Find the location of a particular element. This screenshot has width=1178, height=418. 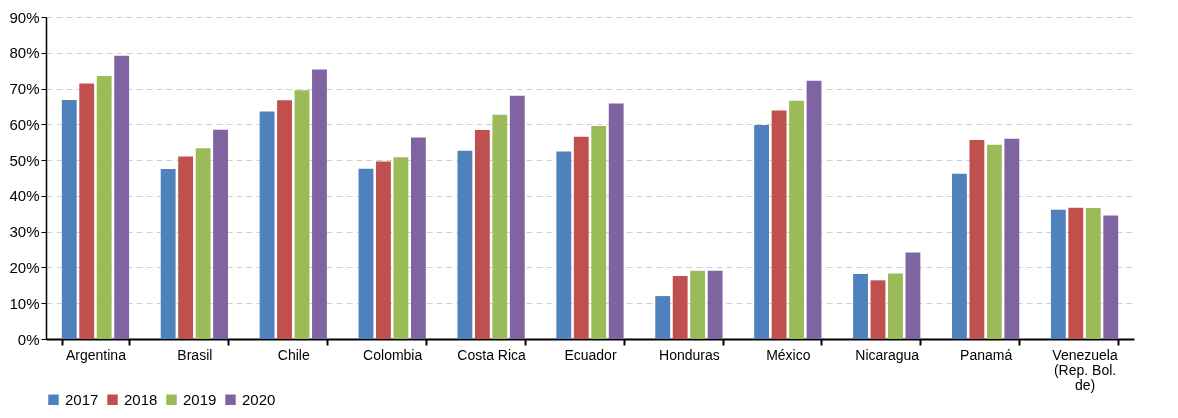

x-tick-label: Honduras is located at coordinates (689, 354).